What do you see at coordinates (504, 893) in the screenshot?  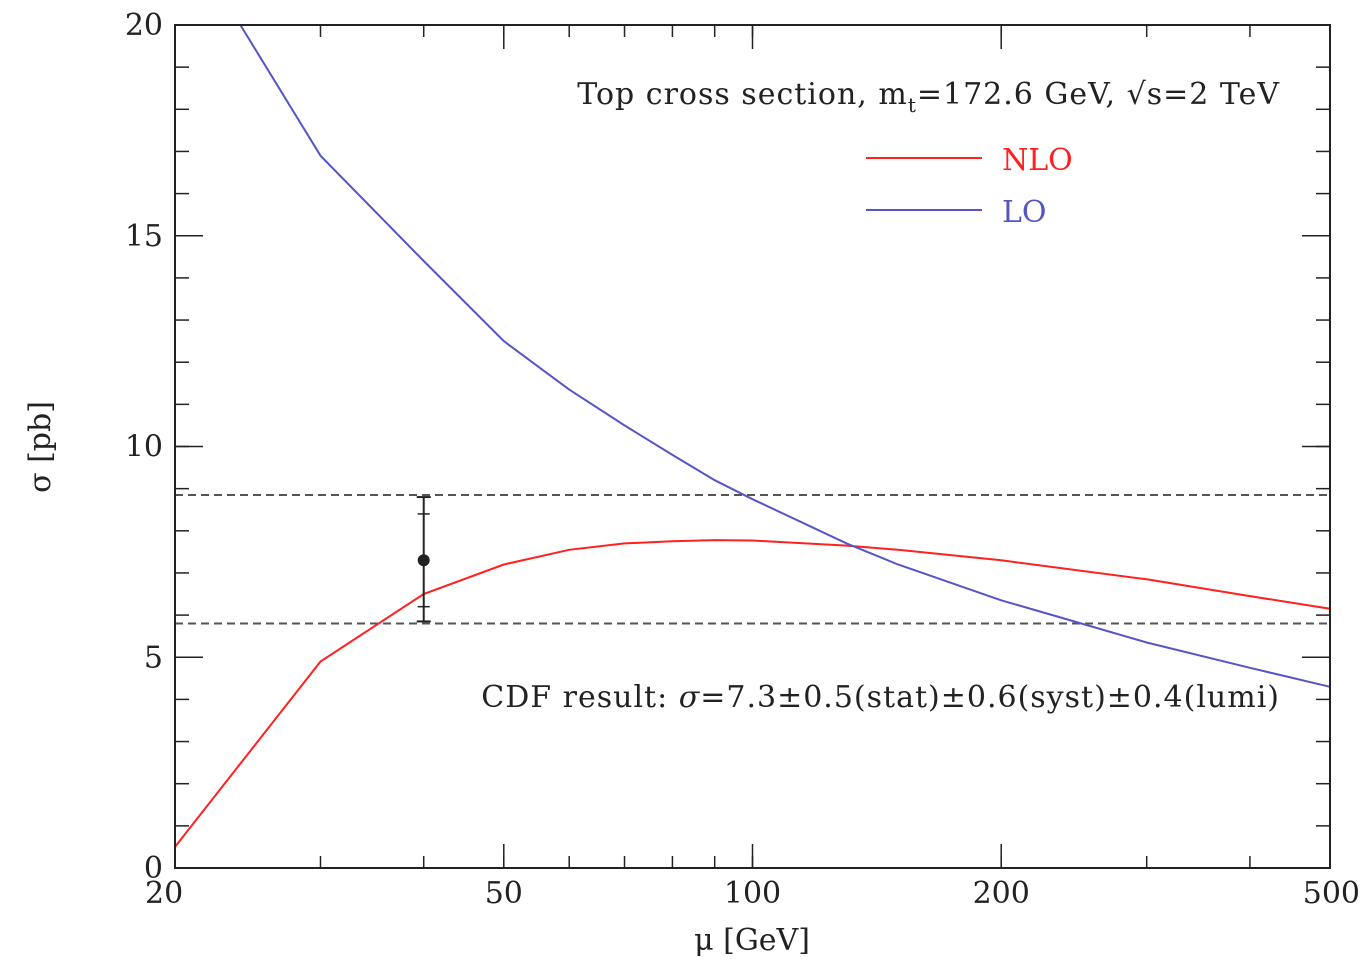 I see `x-tick-label: 50` at bounding box center [504, 893].